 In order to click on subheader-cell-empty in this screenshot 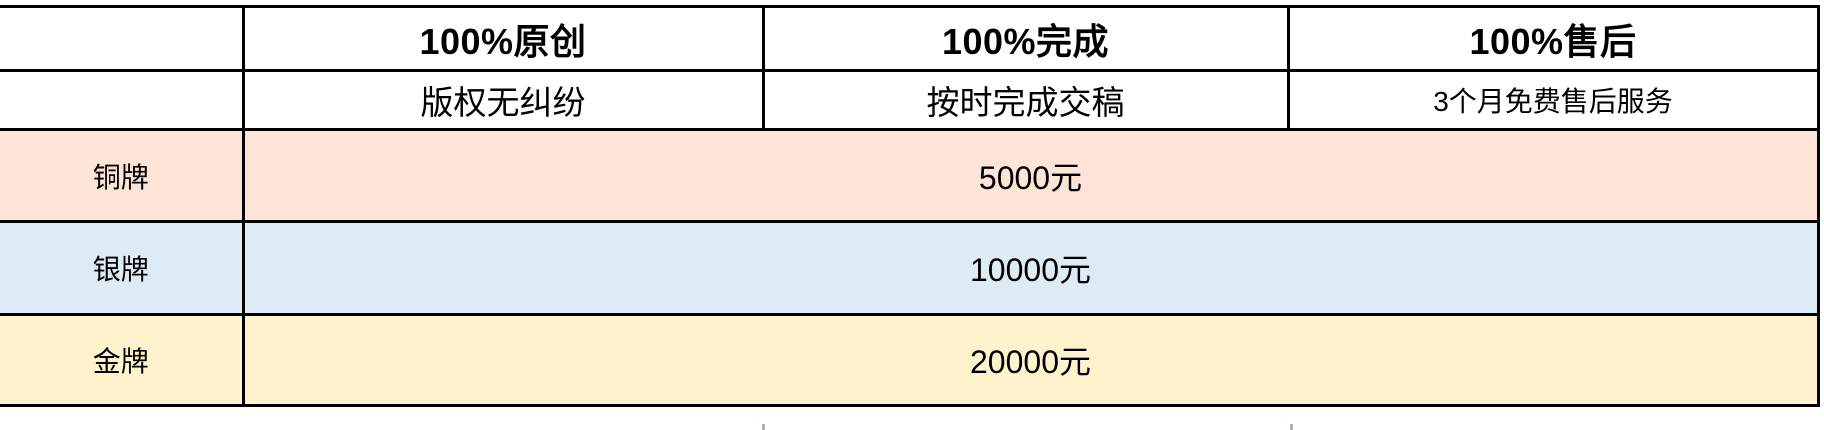, I will do `click(122, 100)`.